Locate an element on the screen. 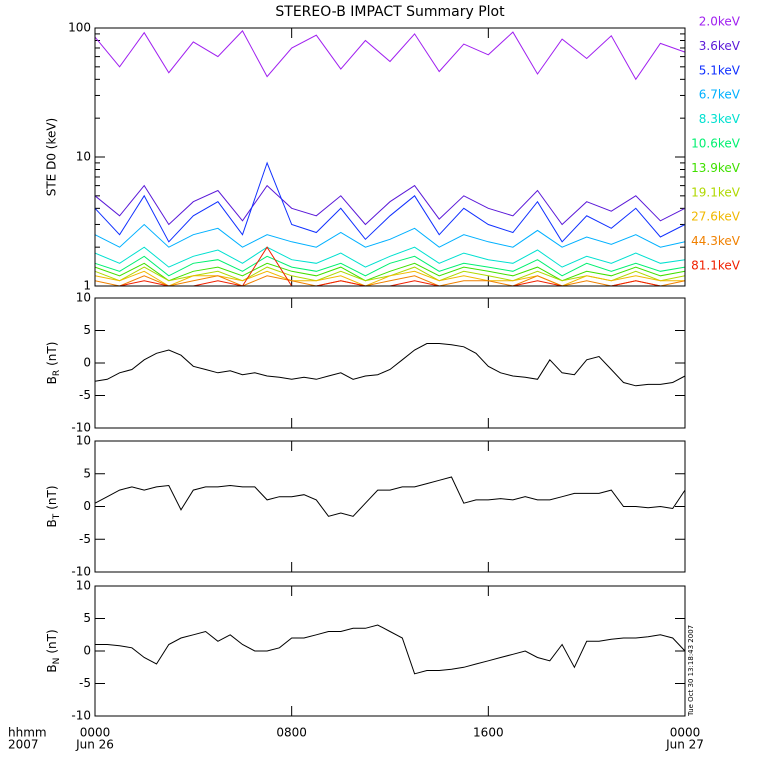  time-row-label: 2007 is located at coordinates (23, 745).